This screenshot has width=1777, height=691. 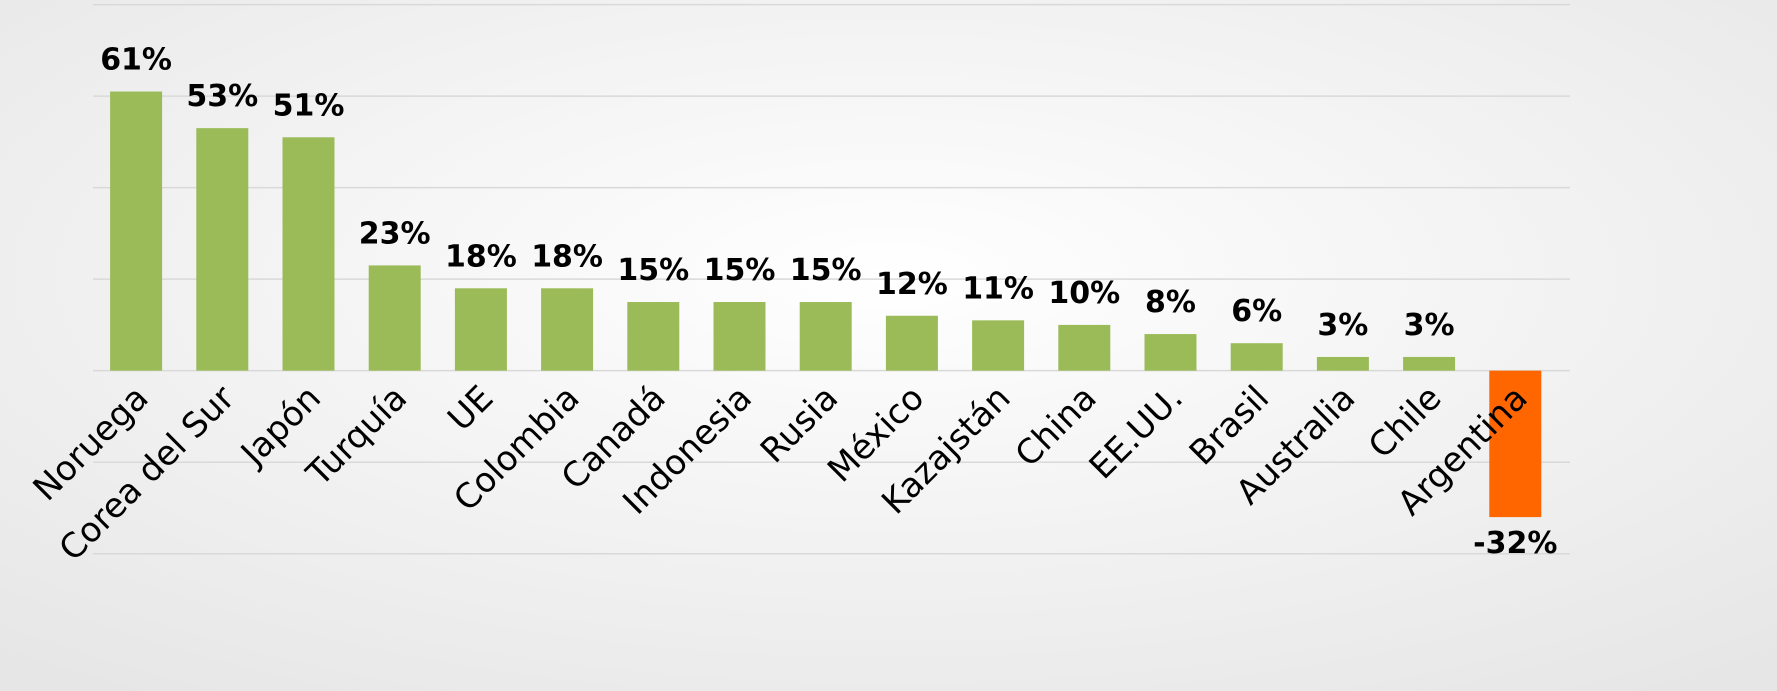 I want to click on value-label: 12%, so click(x=912, y=284).